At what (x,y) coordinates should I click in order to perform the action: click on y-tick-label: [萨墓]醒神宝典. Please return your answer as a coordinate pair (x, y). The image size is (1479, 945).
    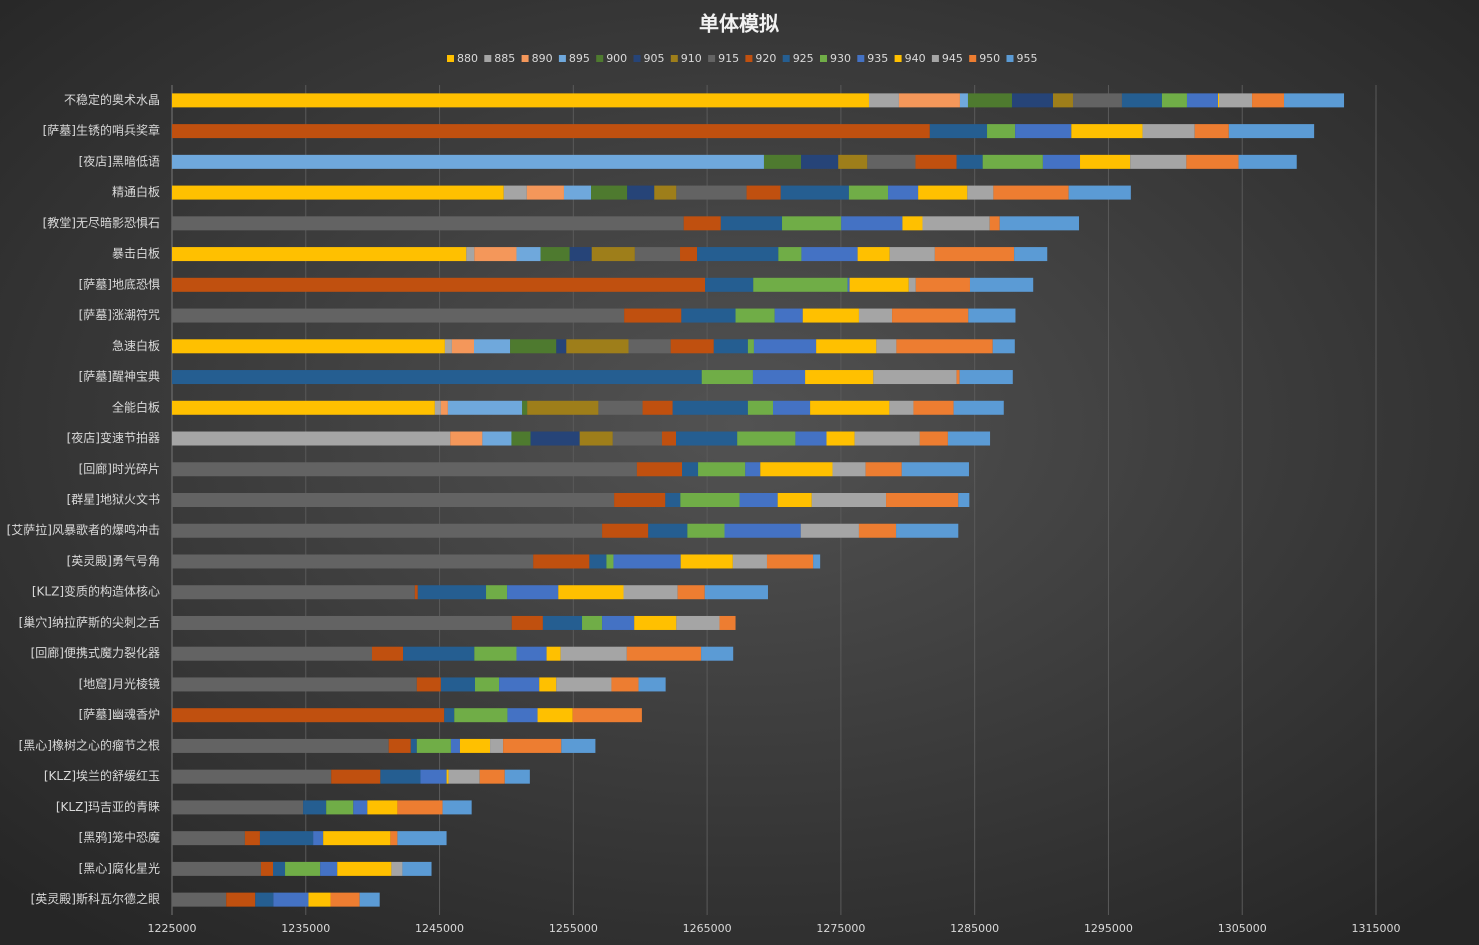
    Looking at the image, I should click on (119, 377).